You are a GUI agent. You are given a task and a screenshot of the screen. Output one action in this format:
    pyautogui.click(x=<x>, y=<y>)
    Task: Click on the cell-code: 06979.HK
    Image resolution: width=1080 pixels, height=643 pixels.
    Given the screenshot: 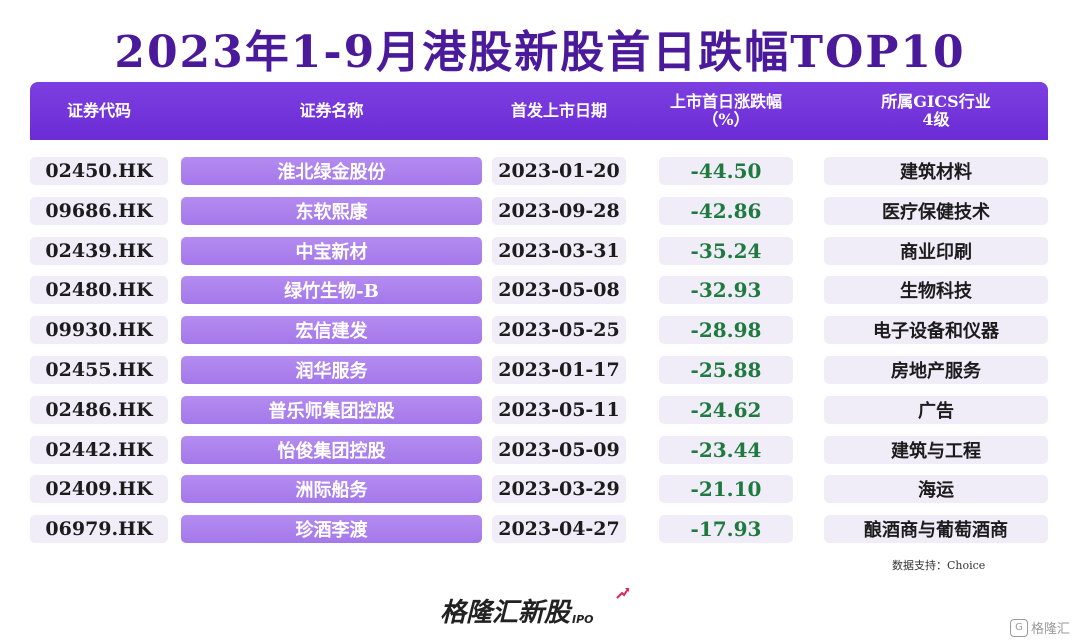 What is the action you would take?
    pyautogui.click(x=99, y=529)
    